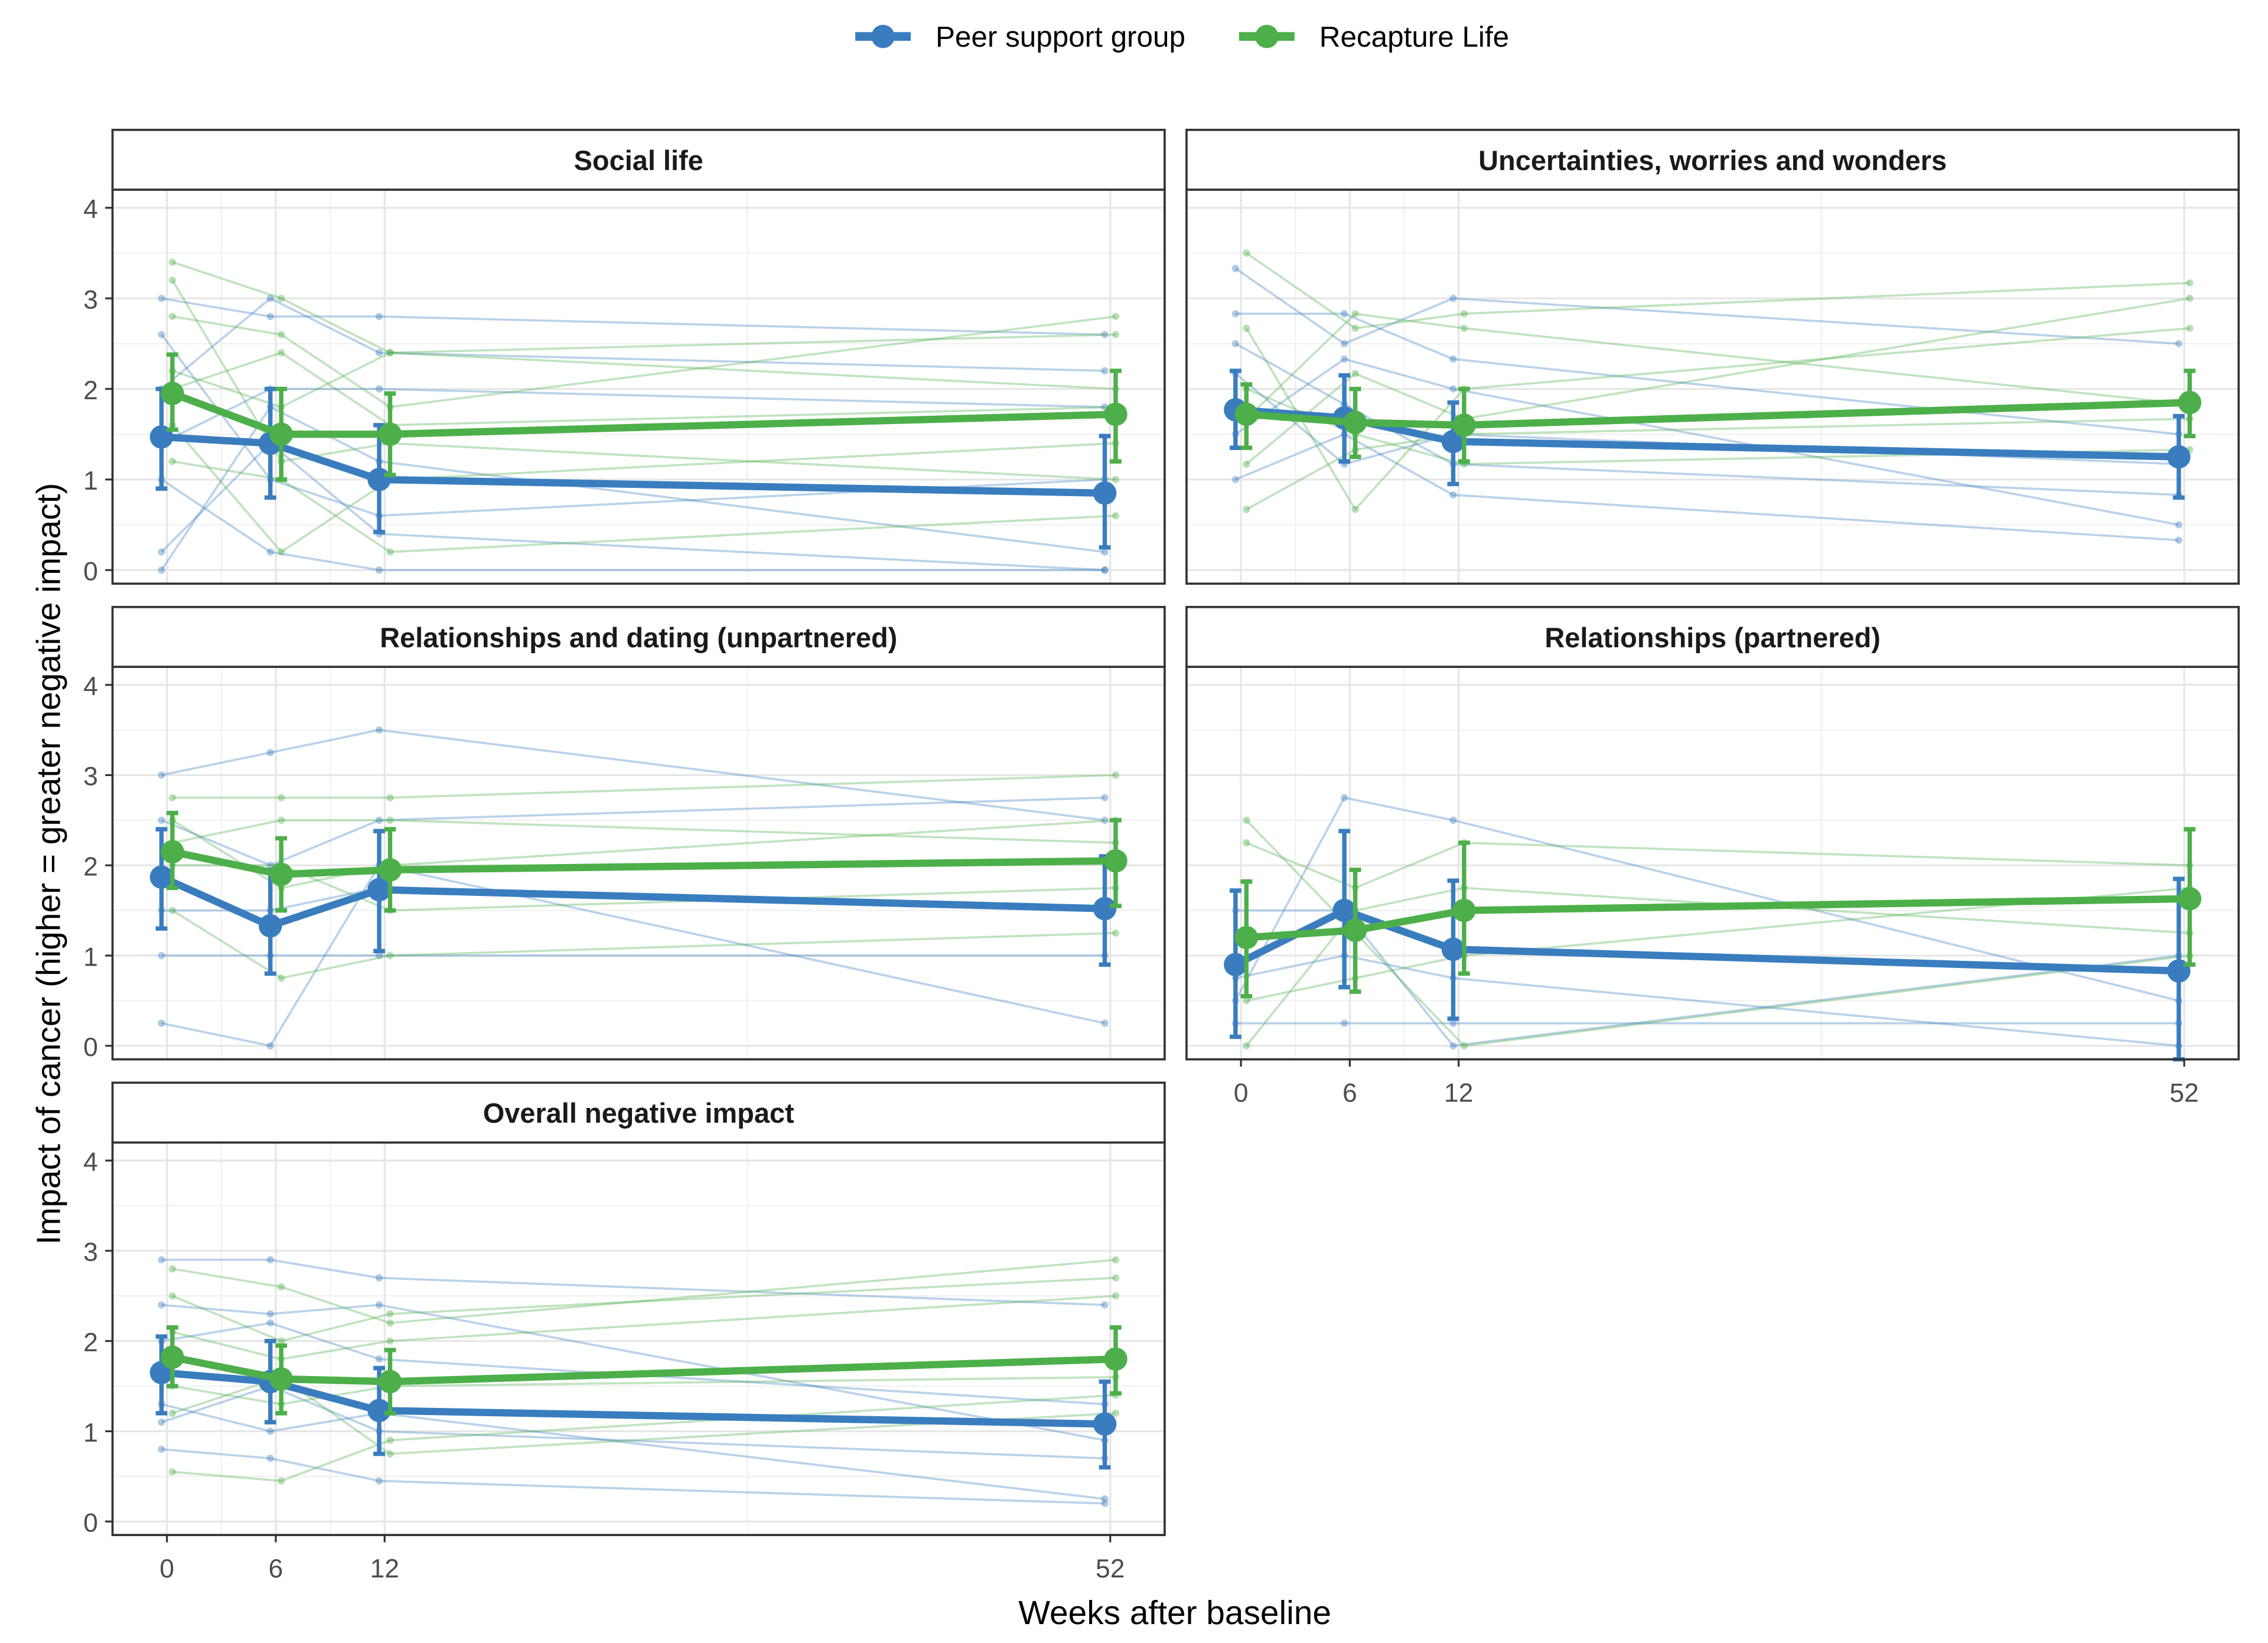  Describe the element at coordinates (1414, 37) in the screenshot. I see `legend-label: Recapture Life` at that location.